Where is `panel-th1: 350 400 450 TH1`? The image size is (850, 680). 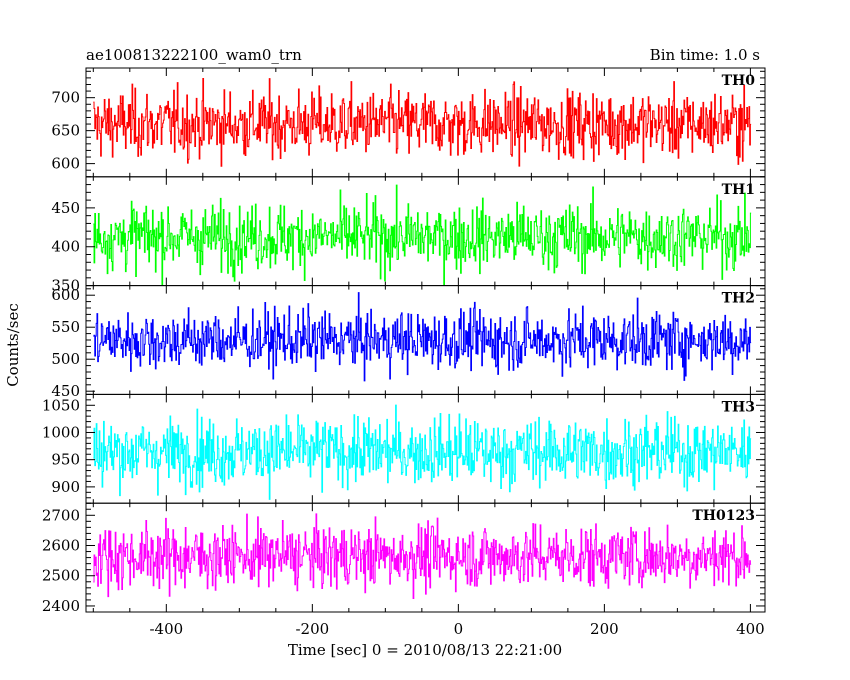 panel-th1: 350 400 450 TH1 is located at coordinates (408, 235).